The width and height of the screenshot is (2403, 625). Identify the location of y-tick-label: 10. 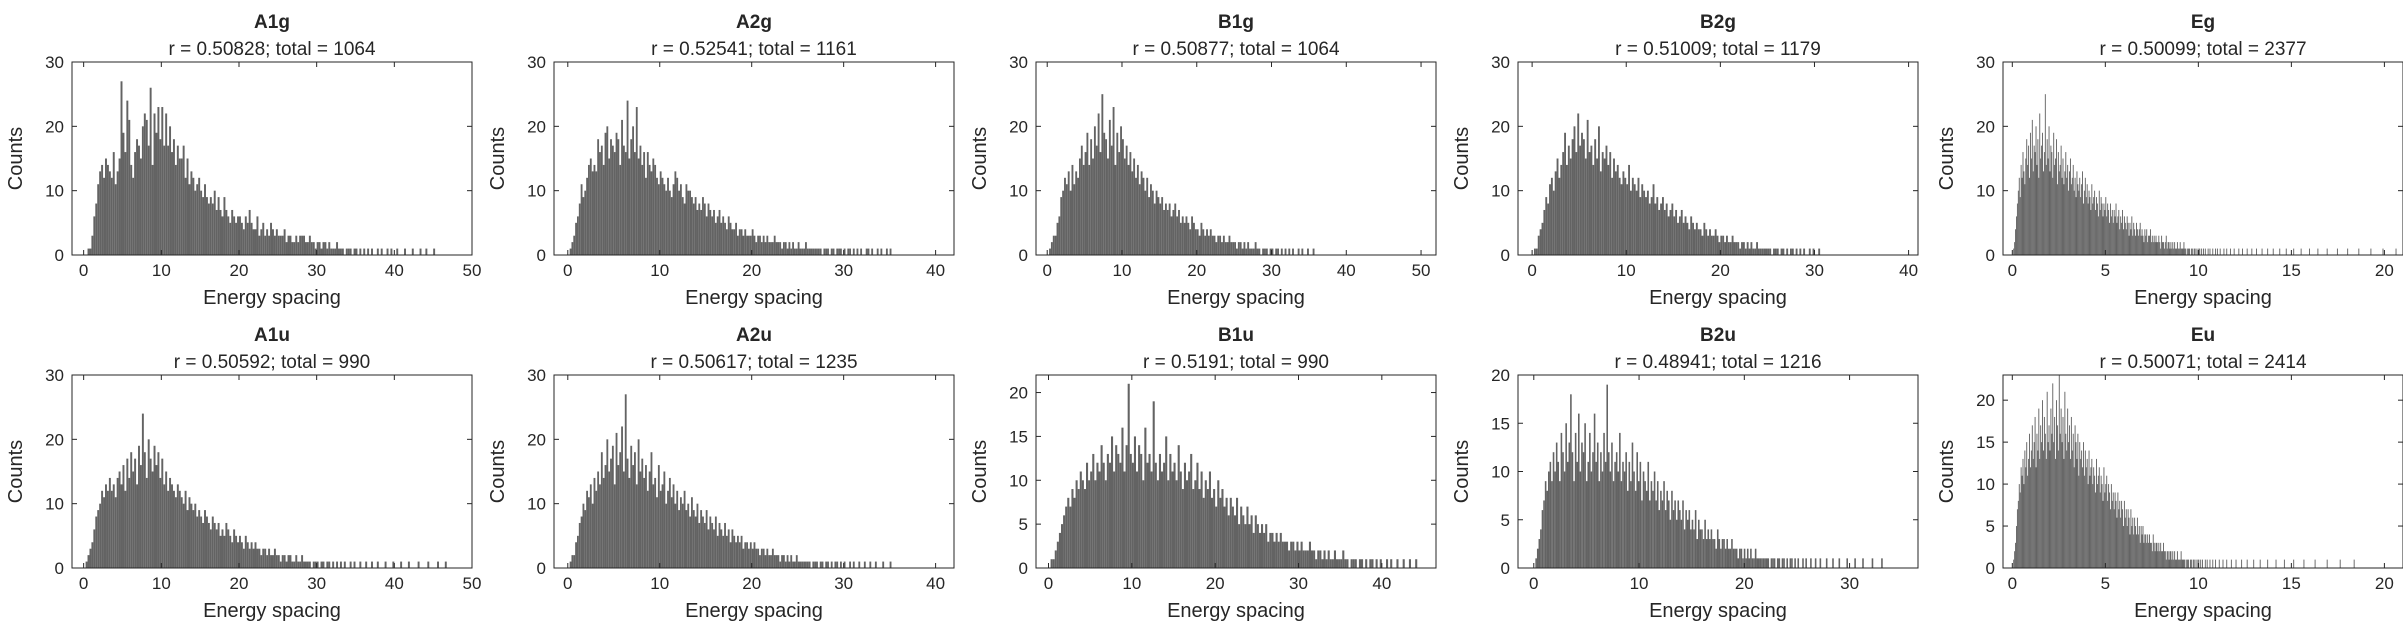
(536, 504).